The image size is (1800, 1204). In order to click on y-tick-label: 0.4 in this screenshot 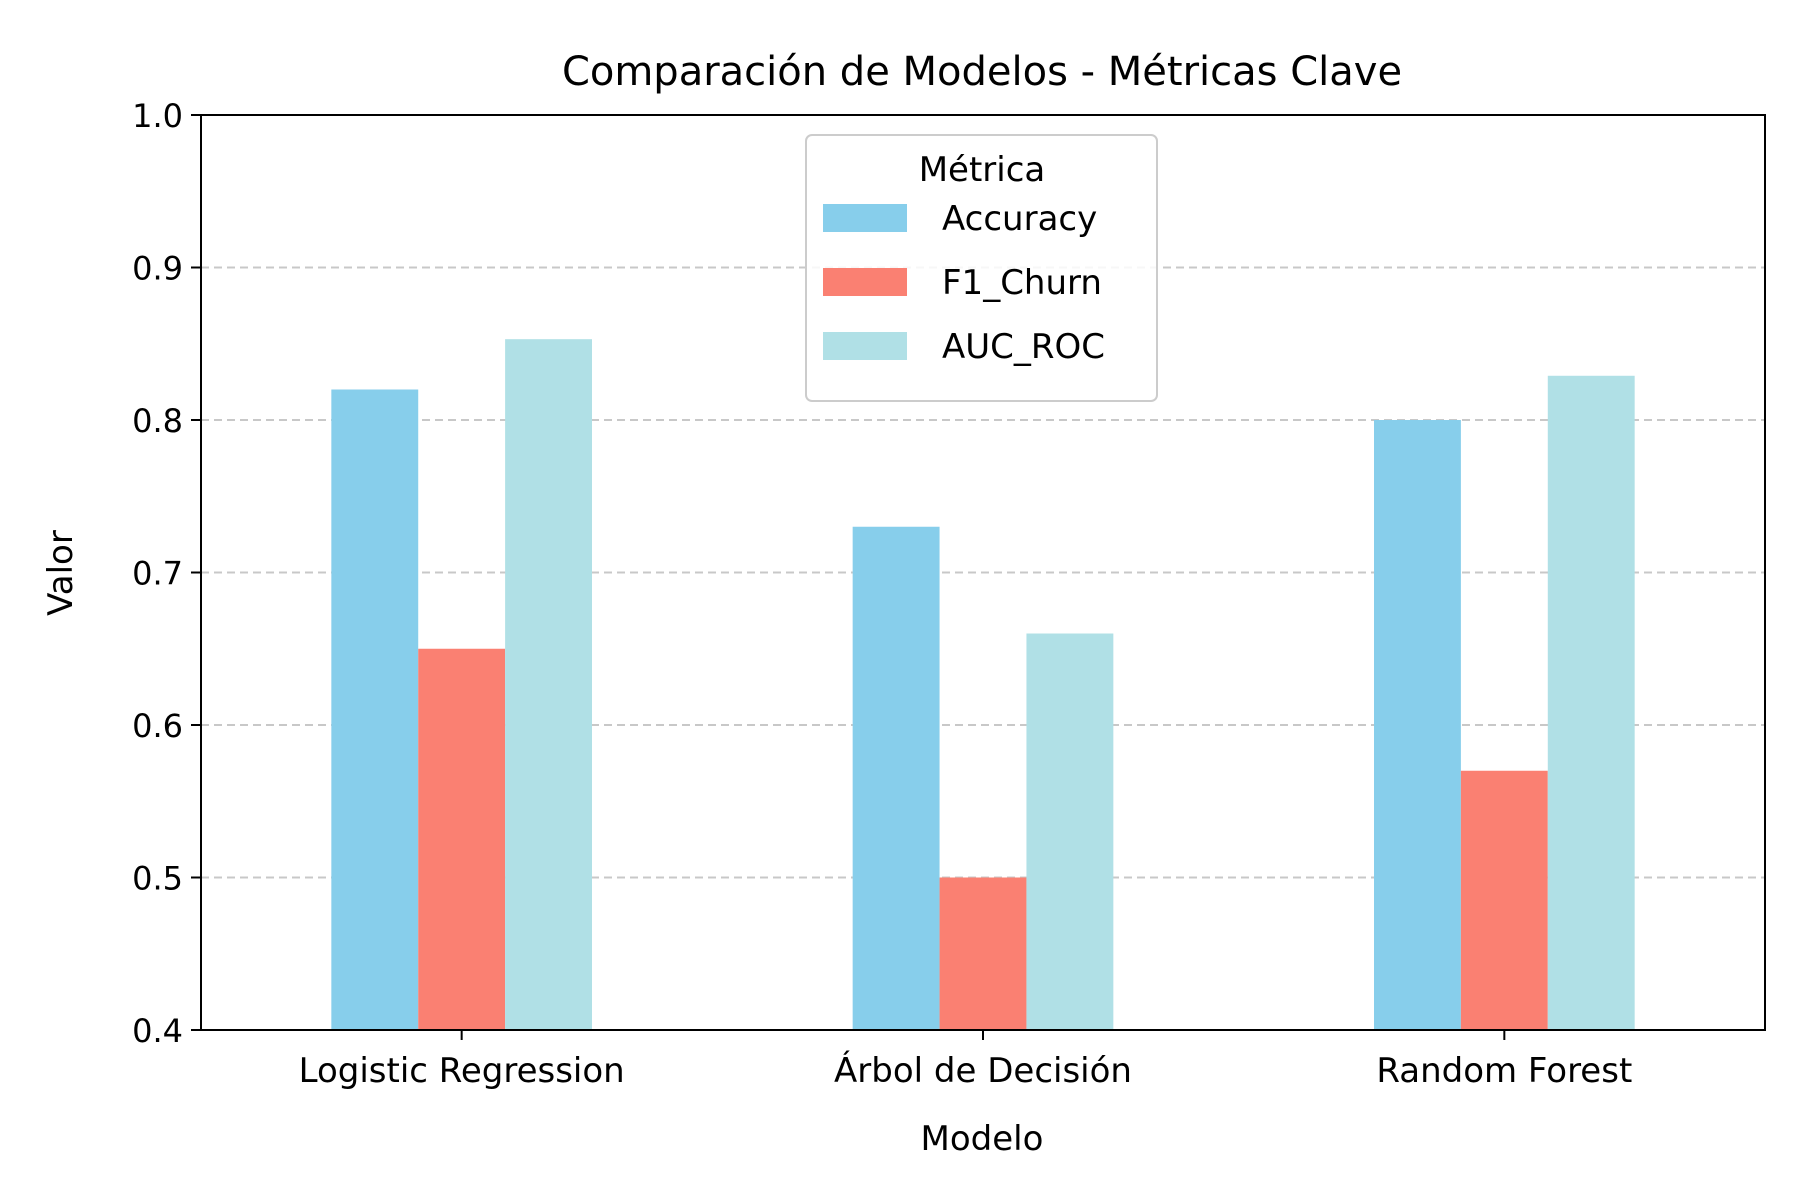, I will do `click(157, 1031)`.